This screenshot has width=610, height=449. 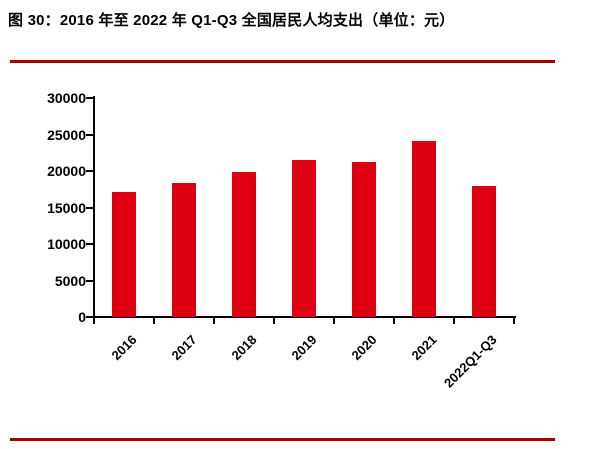 I want to click on x-axis-label: 2019, so click(x=304, y=348).